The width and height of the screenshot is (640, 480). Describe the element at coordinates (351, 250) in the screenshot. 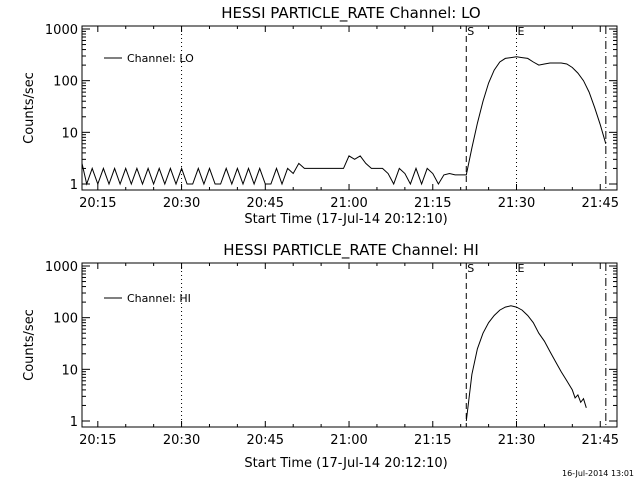

I see `panel-hi-title: HESSI PARTICLE_RATE Channel: HI` at that location.